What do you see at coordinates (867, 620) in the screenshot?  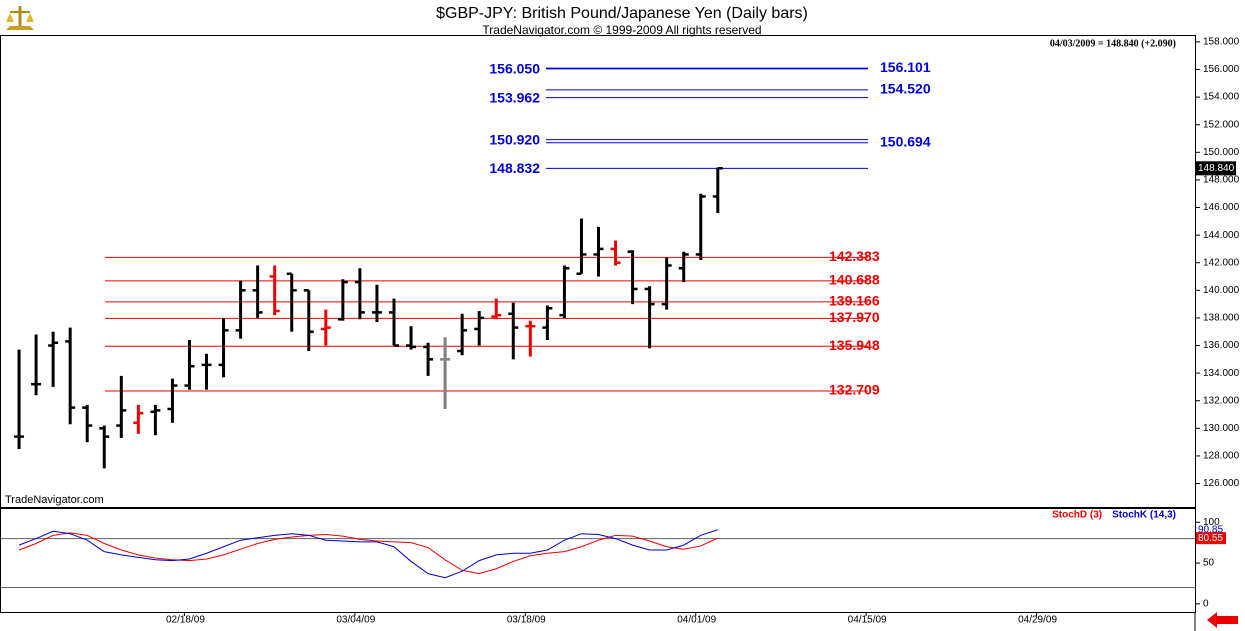 I see `x-tick-label: 04/15/09` at bounding box center [867, 620].